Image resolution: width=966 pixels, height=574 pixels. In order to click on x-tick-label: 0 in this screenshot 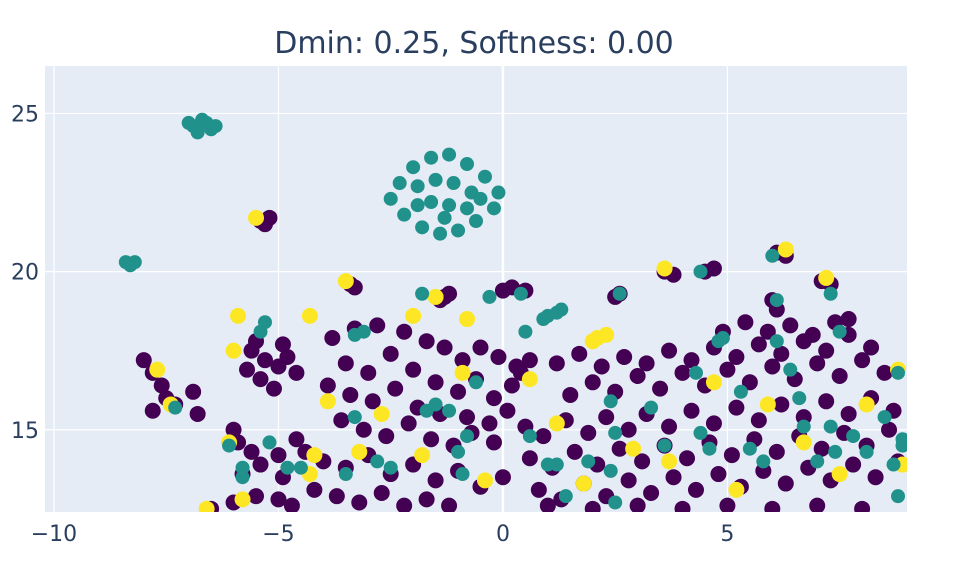, I will do `click(503, 534)`.